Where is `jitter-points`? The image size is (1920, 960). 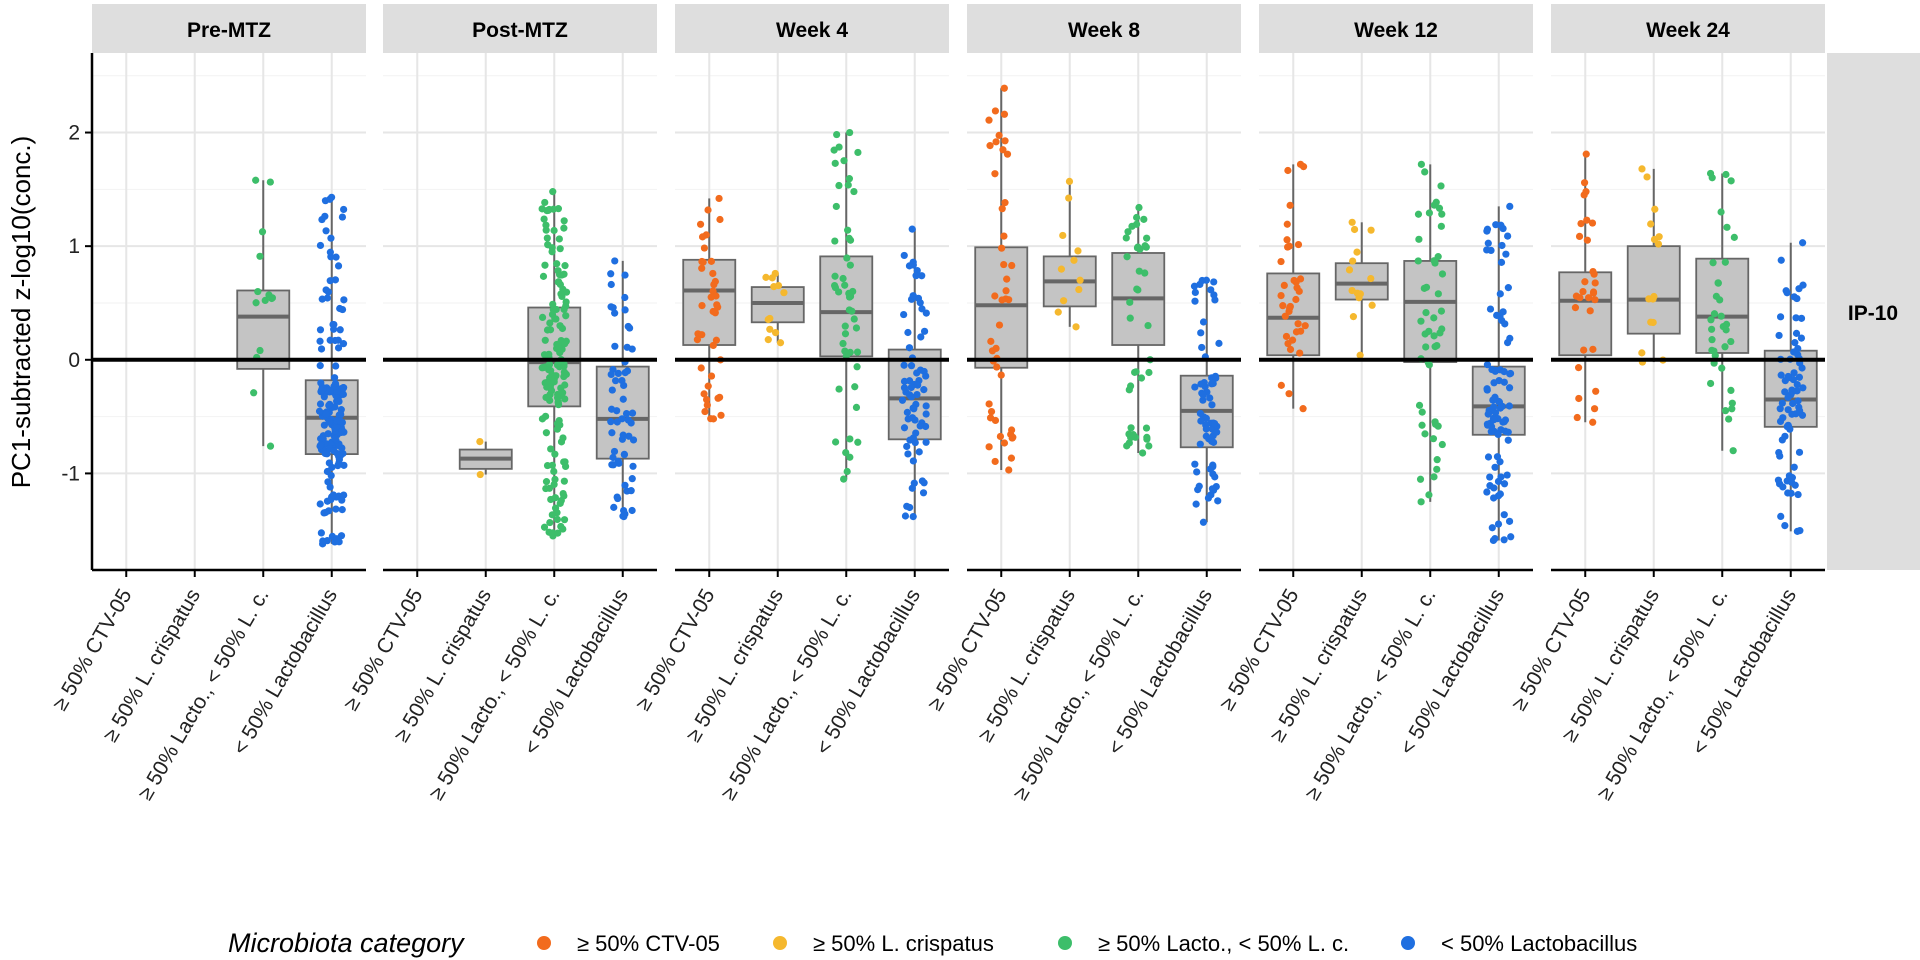
jitter-points is located at coordinates (1293, 286).